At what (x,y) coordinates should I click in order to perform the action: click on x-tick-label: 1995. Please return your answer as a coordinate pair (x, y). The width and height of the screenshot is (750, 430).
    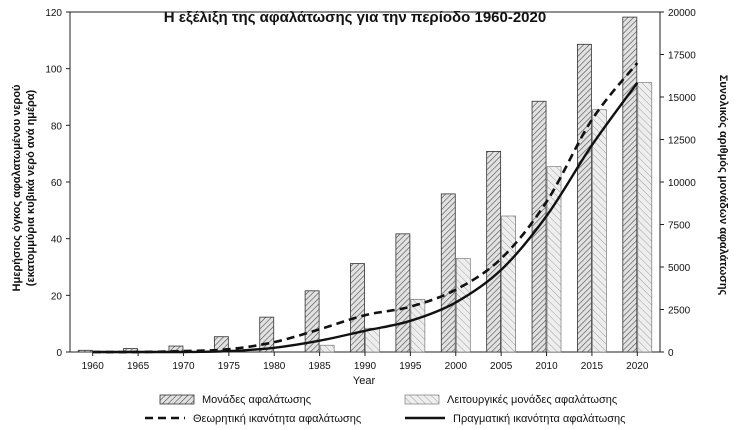
    Looking at the image, I should click on (410, 366).